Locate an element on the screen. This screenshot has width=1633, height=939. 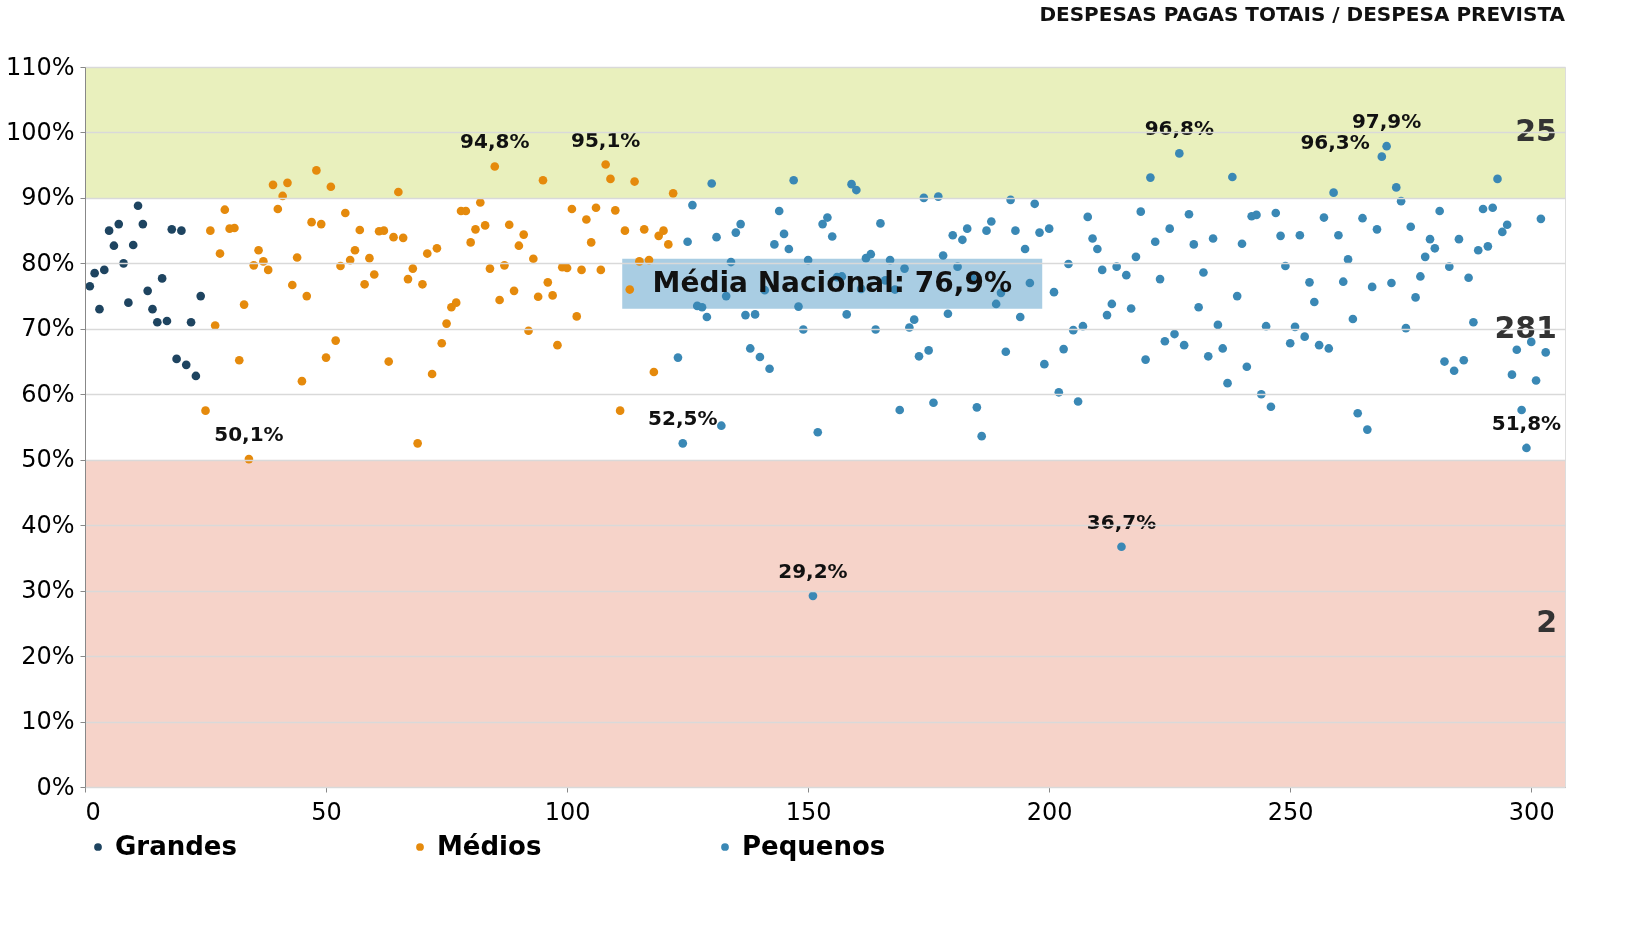
legend-label: Pequenos is located at coordinates (814, 846).